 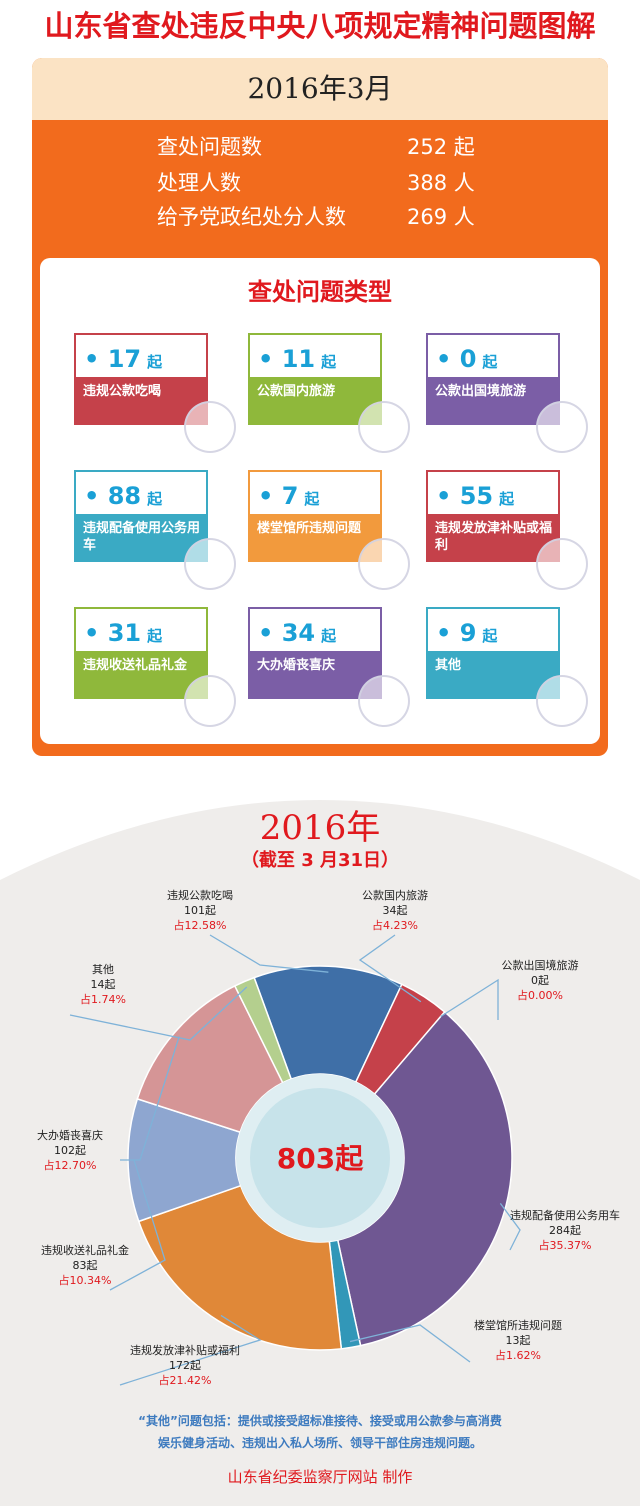 I want to click on slice-count: 101起, so click(x=200, y=910).